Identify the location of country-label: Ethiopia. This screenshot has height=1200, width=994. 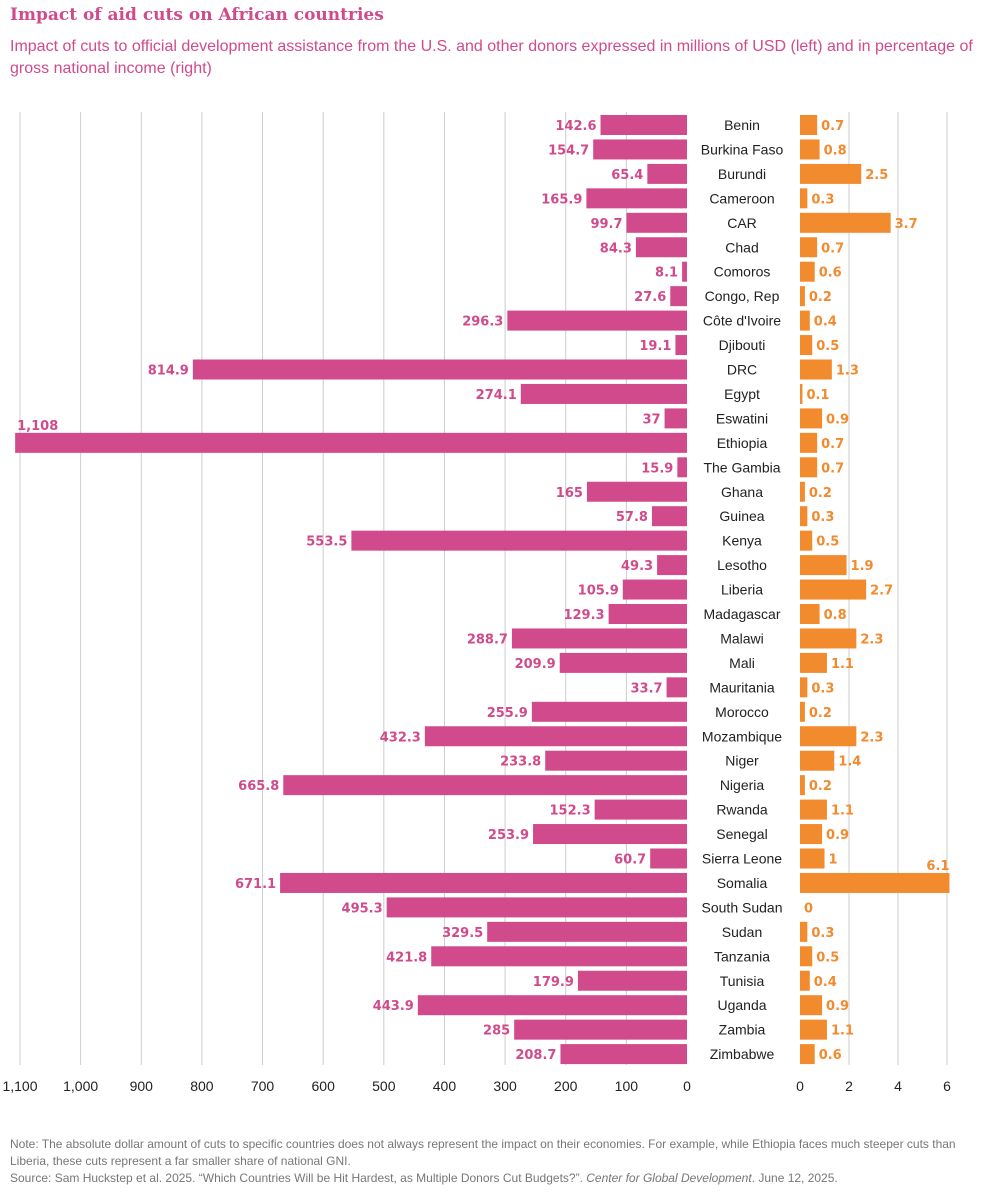
(742, 443).